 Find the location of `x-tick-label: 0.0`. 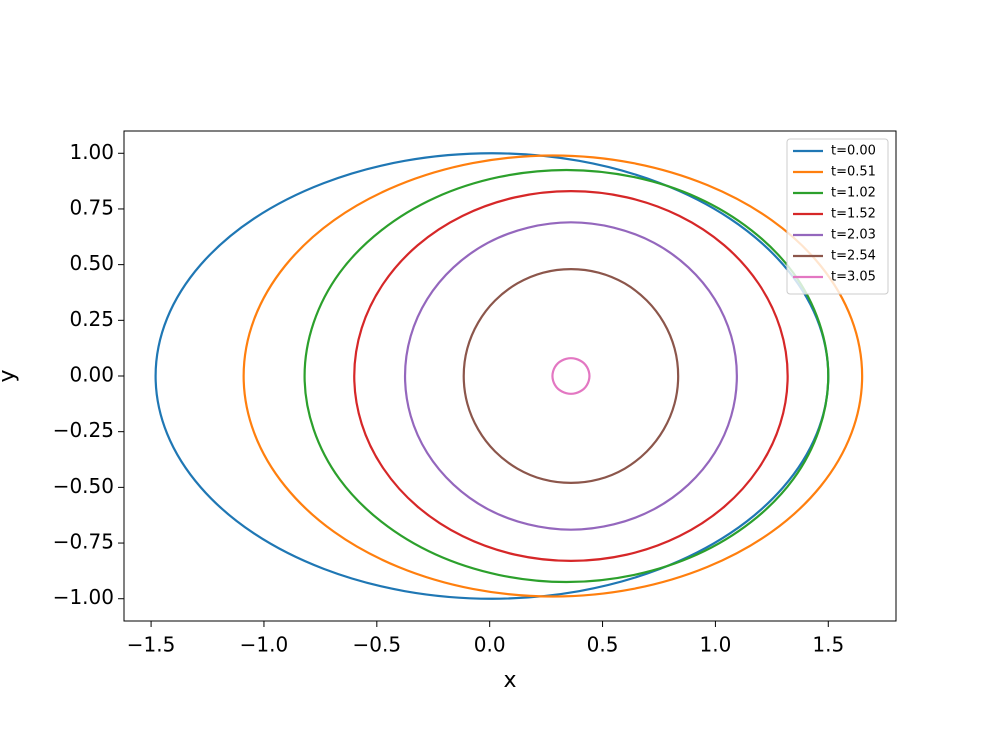

x-tick-label: 0.0 is located at coordinates (490, 645).